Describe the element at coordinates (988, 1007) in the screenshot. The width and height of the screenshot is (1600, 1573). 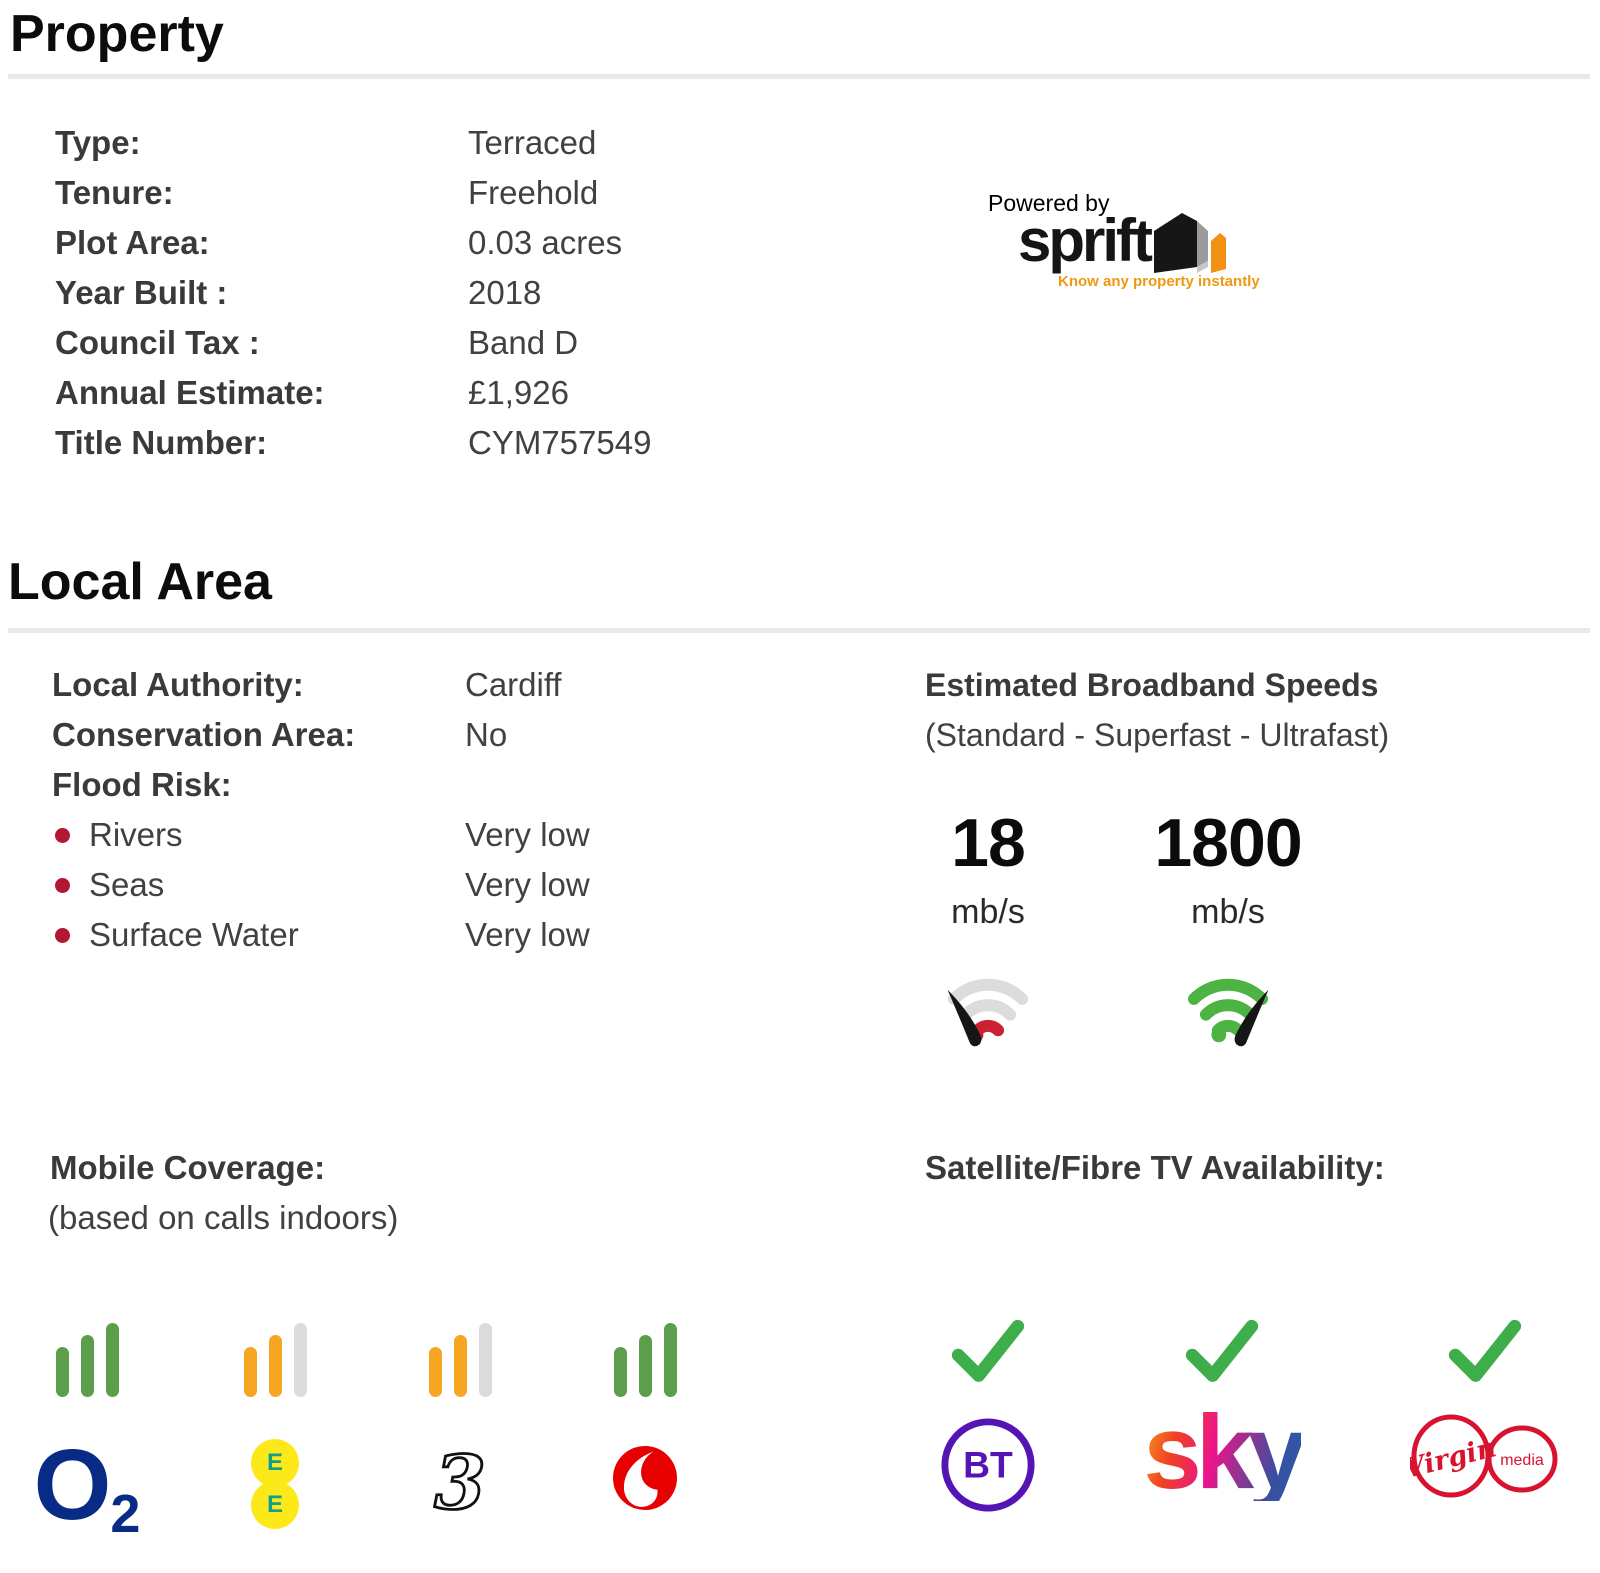
I see `wifi-gauge-red-icon` at that location.